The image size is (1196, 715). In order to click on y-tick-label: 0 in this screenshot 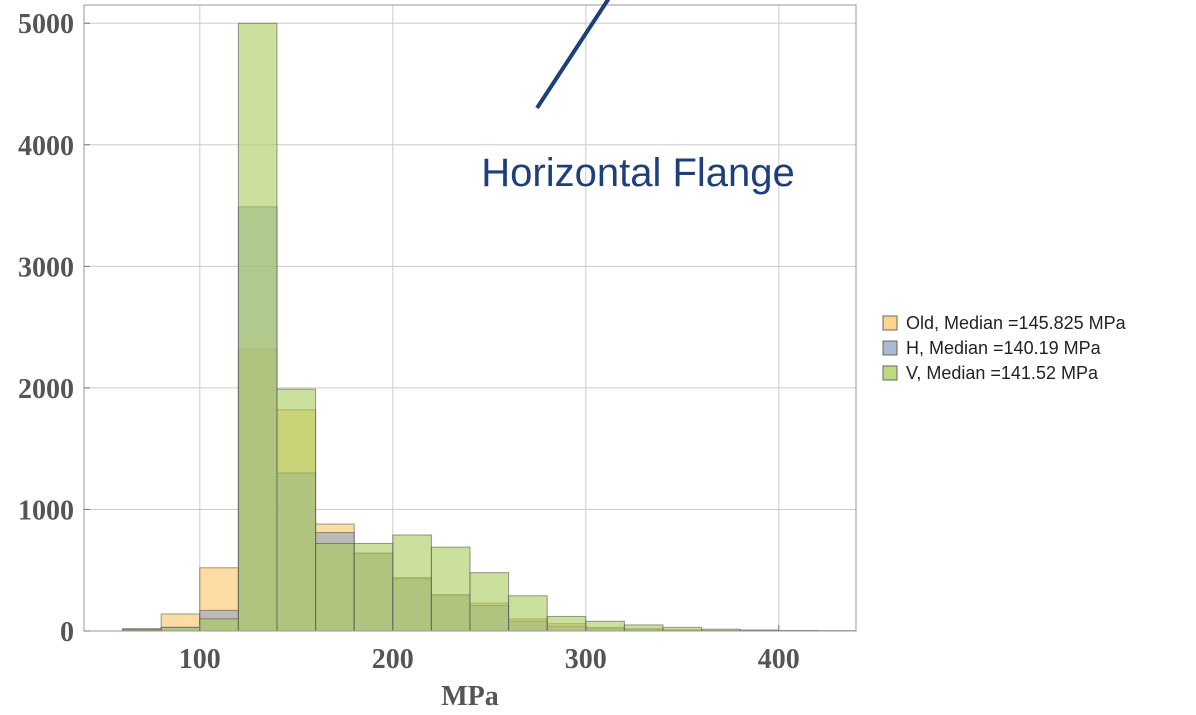, I will do `click(67, 632)`.